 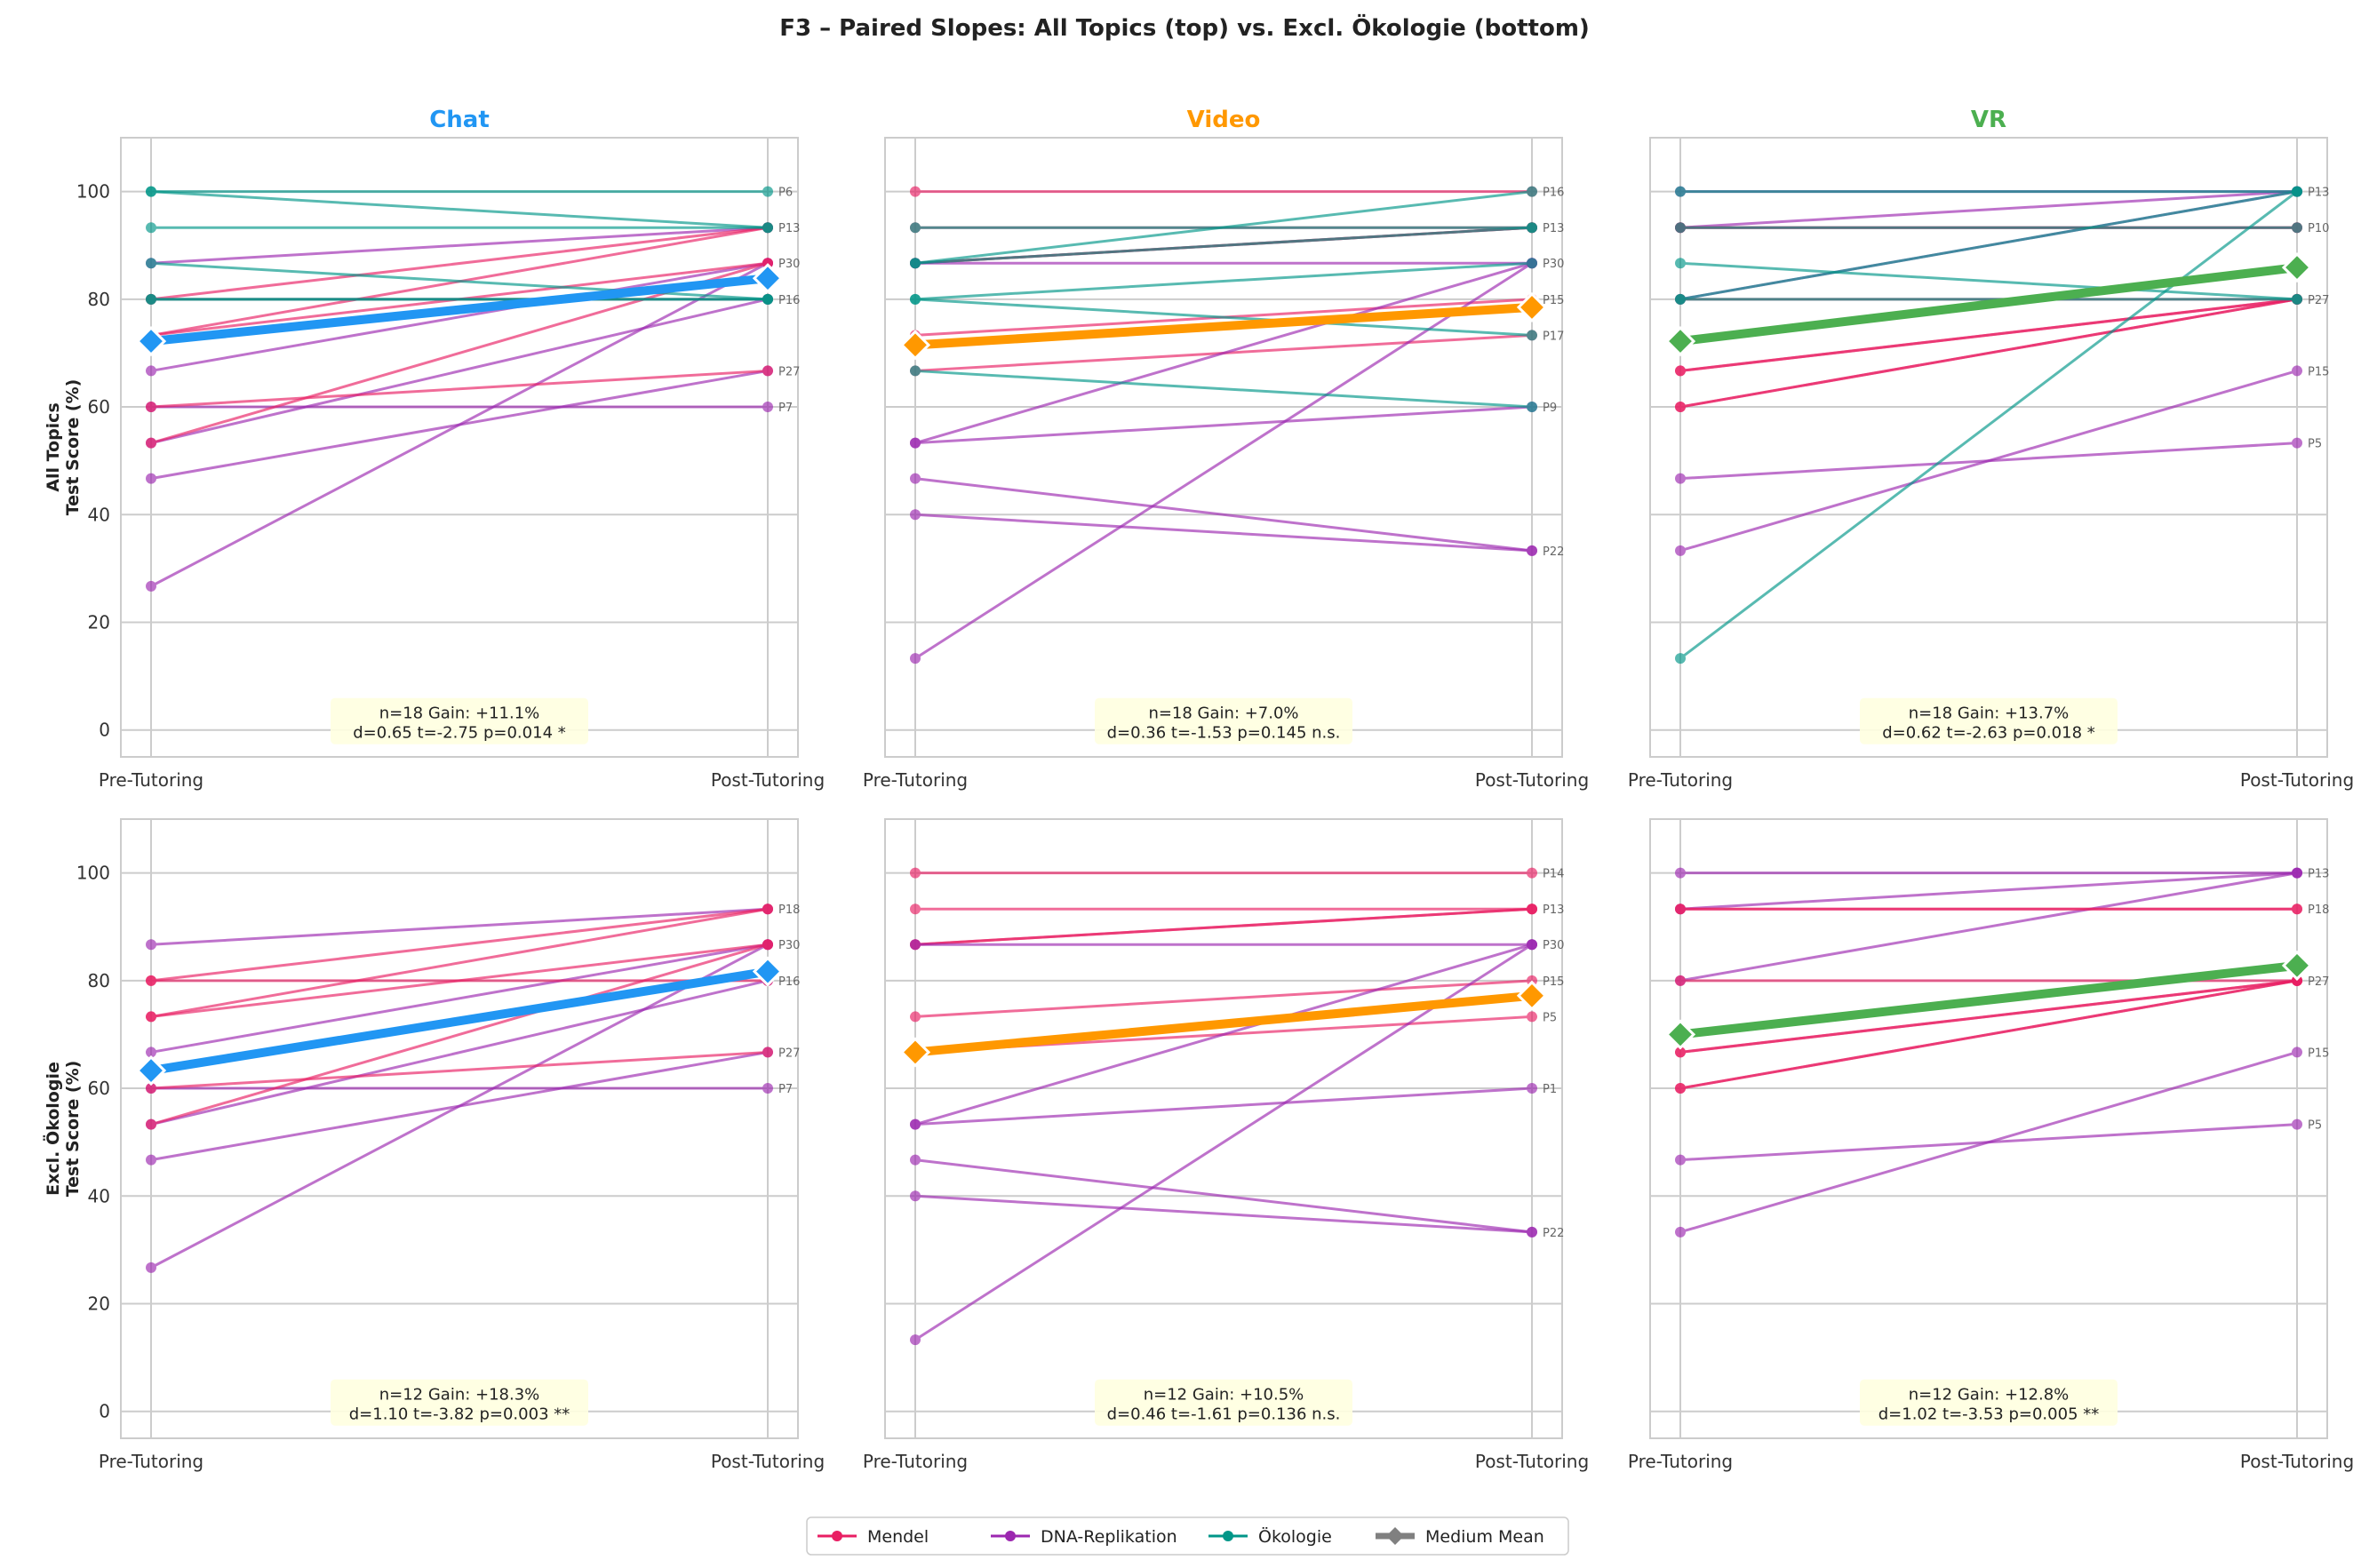 What do you see at coordinates (459, 733) in the screenshot?
I see `stats-line-2: d=0.65 t=-2.75 p=0.014 *` at bounding box center [459, 733].